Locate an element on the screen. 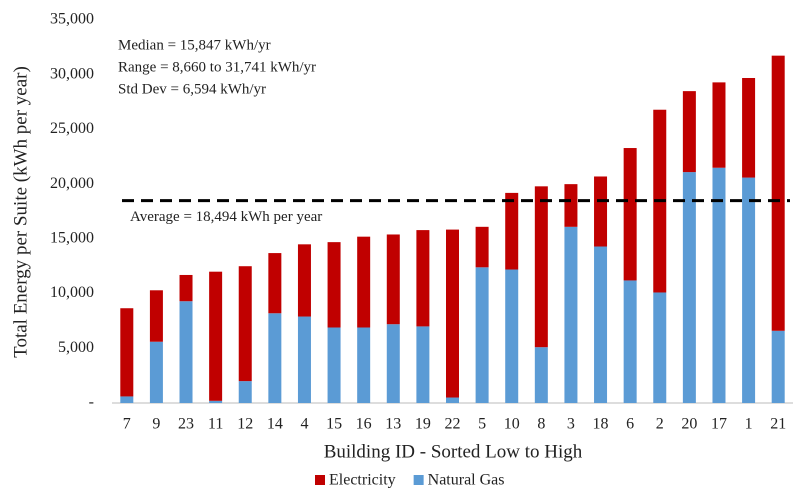  x-tick-label: 17 is located at coordinates (719, 424).